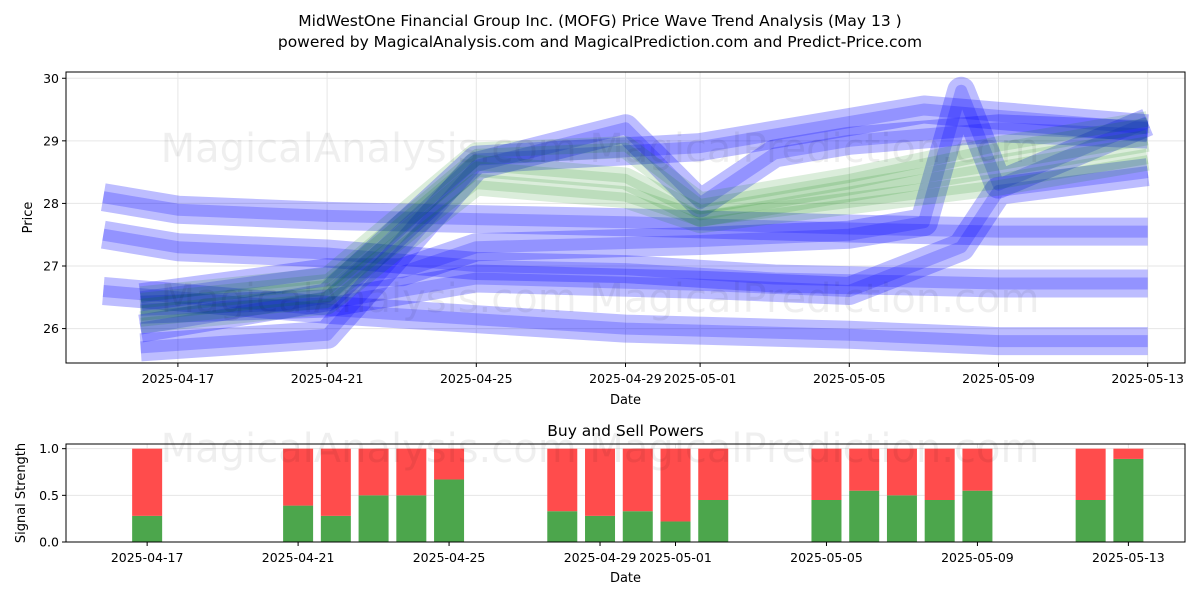  I want to click on top-xtick-label: 2025-05-01, so click(700, 378).